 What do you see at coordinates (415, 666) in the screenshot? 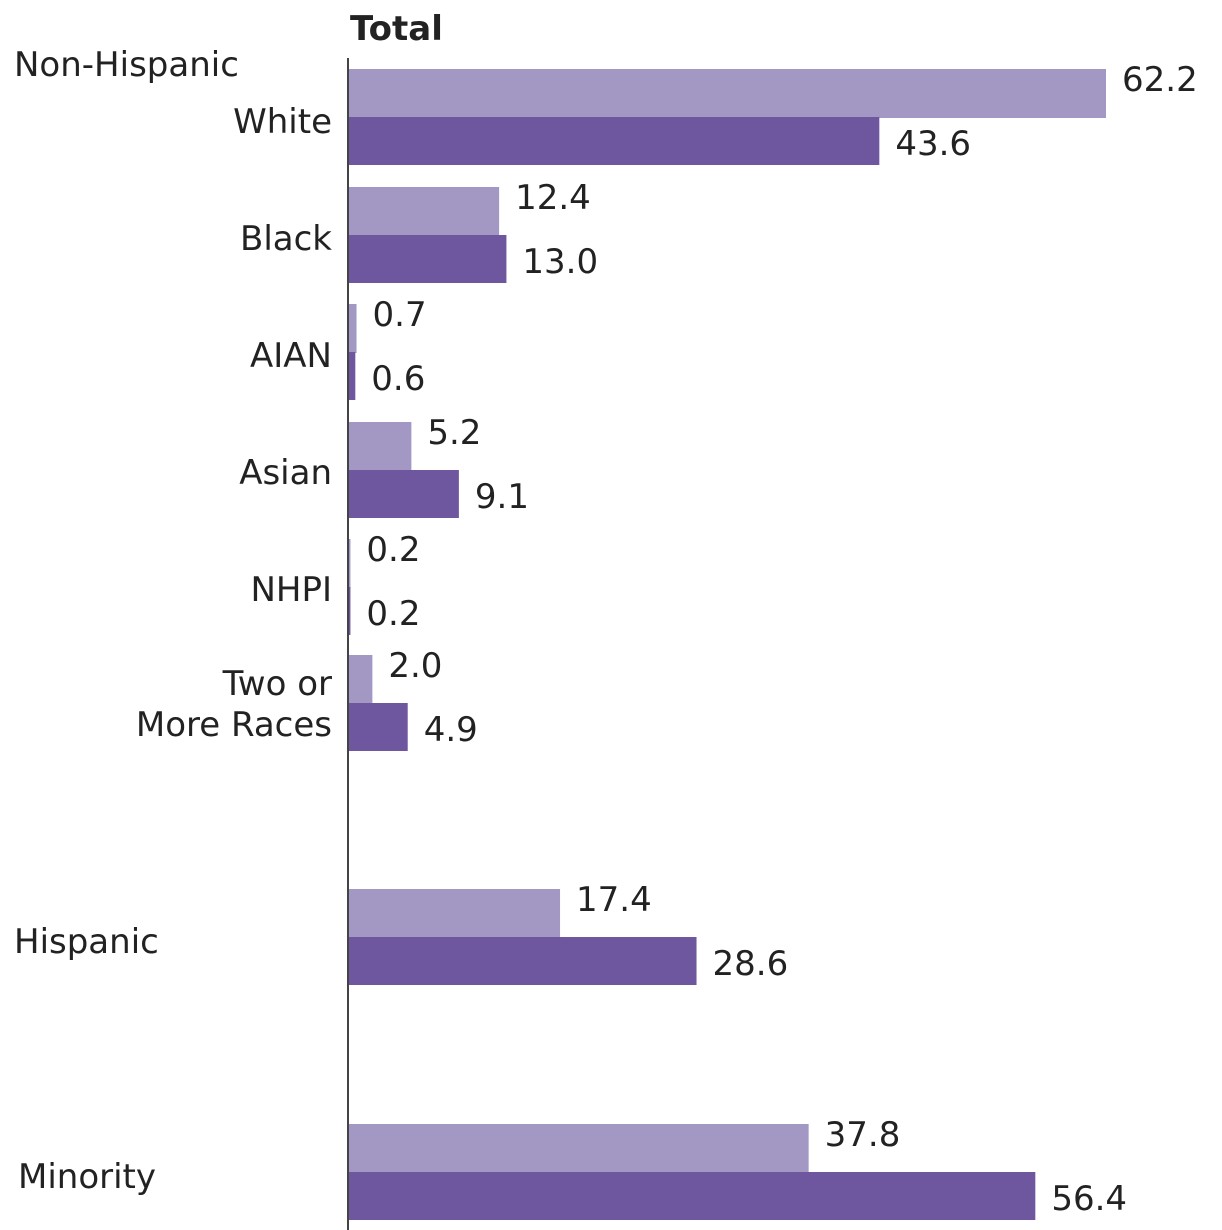
I see `value-label-two-or-more-races-series-1: 2.0` at bounding box center [415, 666].